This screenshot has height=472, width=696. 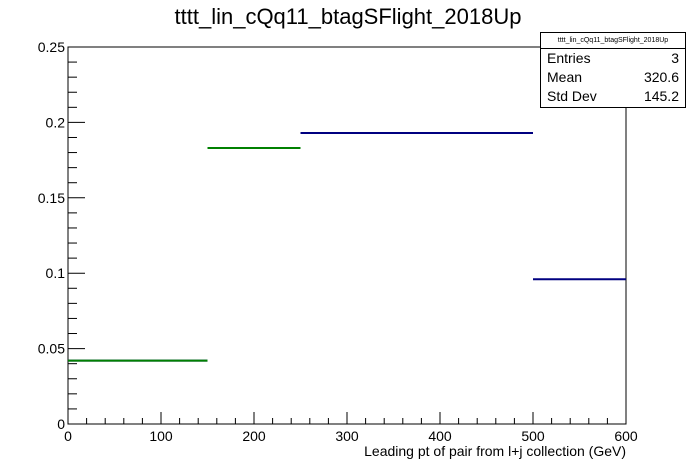 What do you see at coordinates (56, 273) in the screenshot?
I see `y-tick-label: 0.1` at bounding box center [56, 273].